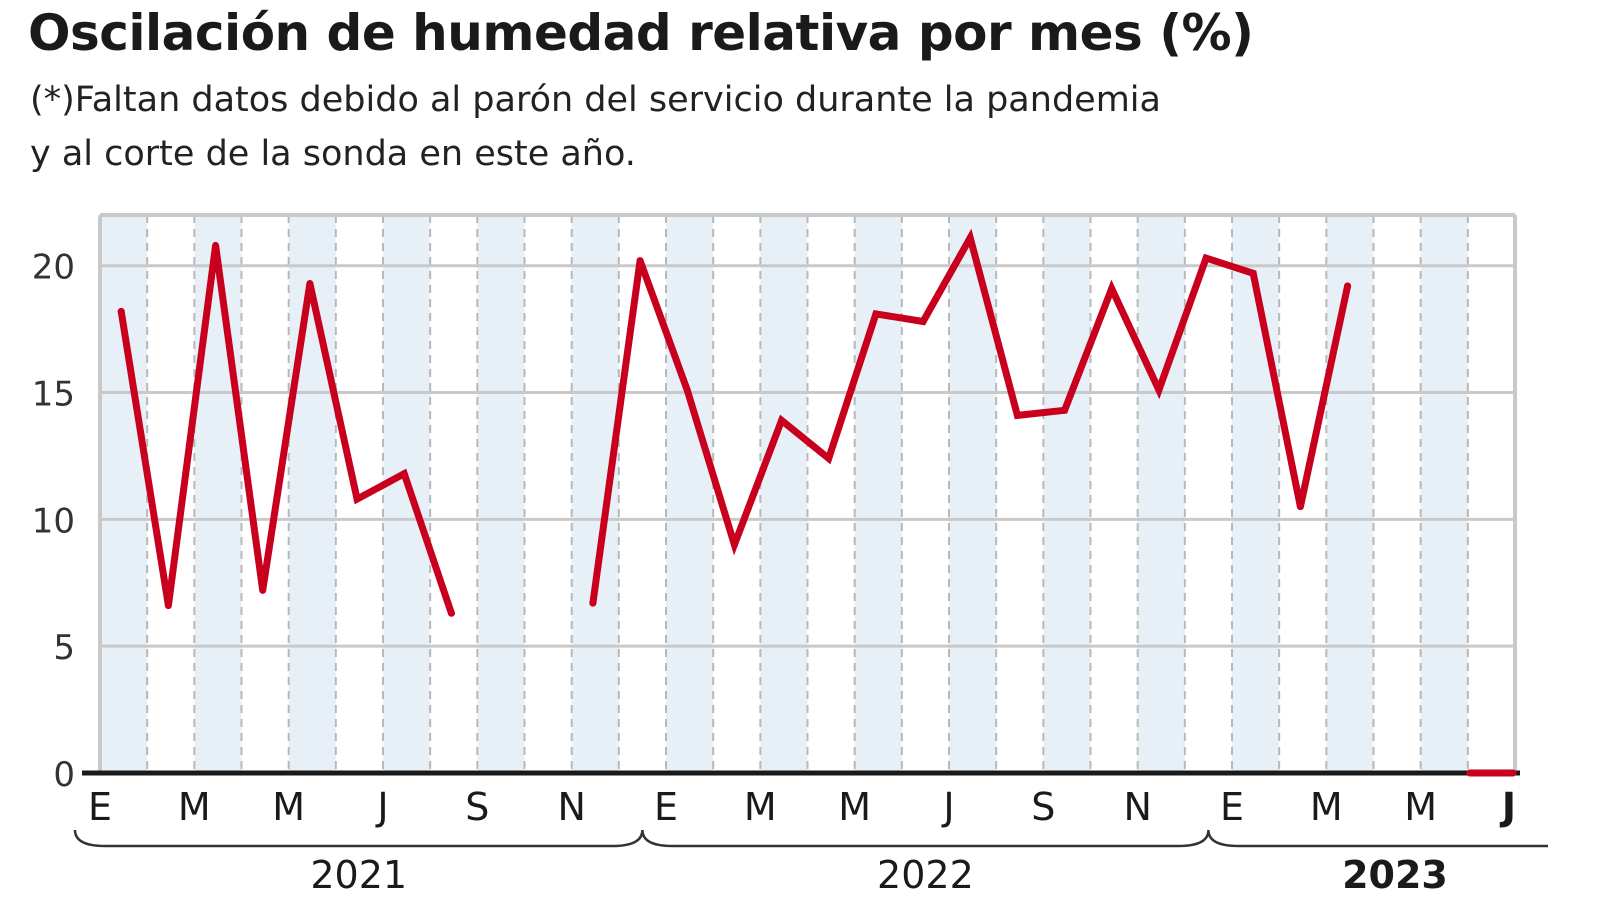 Image resolution: width=1600 pixels, height=900 pixels. What do you see at coordinates (333, 154) in the screenshot?
I see `chart-subtitle-line-2: y al corte de la sonda en este año.` at bounding box center [333, 154].